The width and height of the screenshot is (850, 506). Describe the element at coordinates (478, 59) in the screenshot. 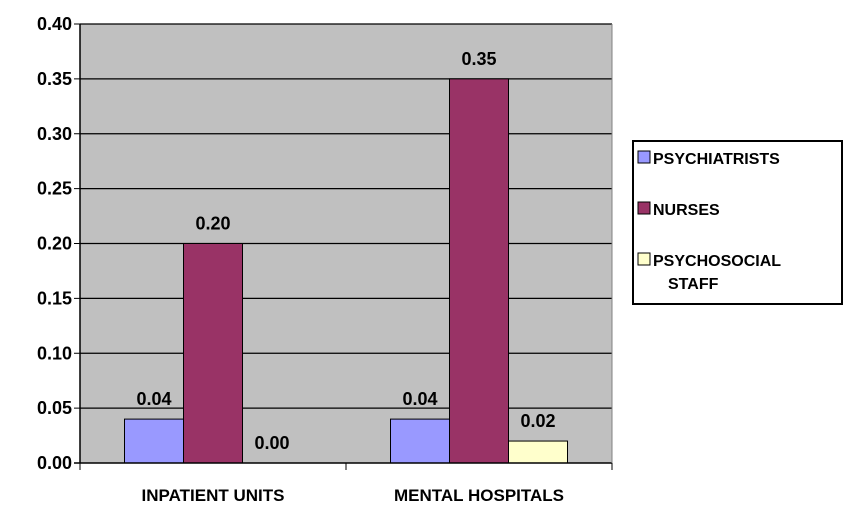

I see `data-label: 0.35` at that location.